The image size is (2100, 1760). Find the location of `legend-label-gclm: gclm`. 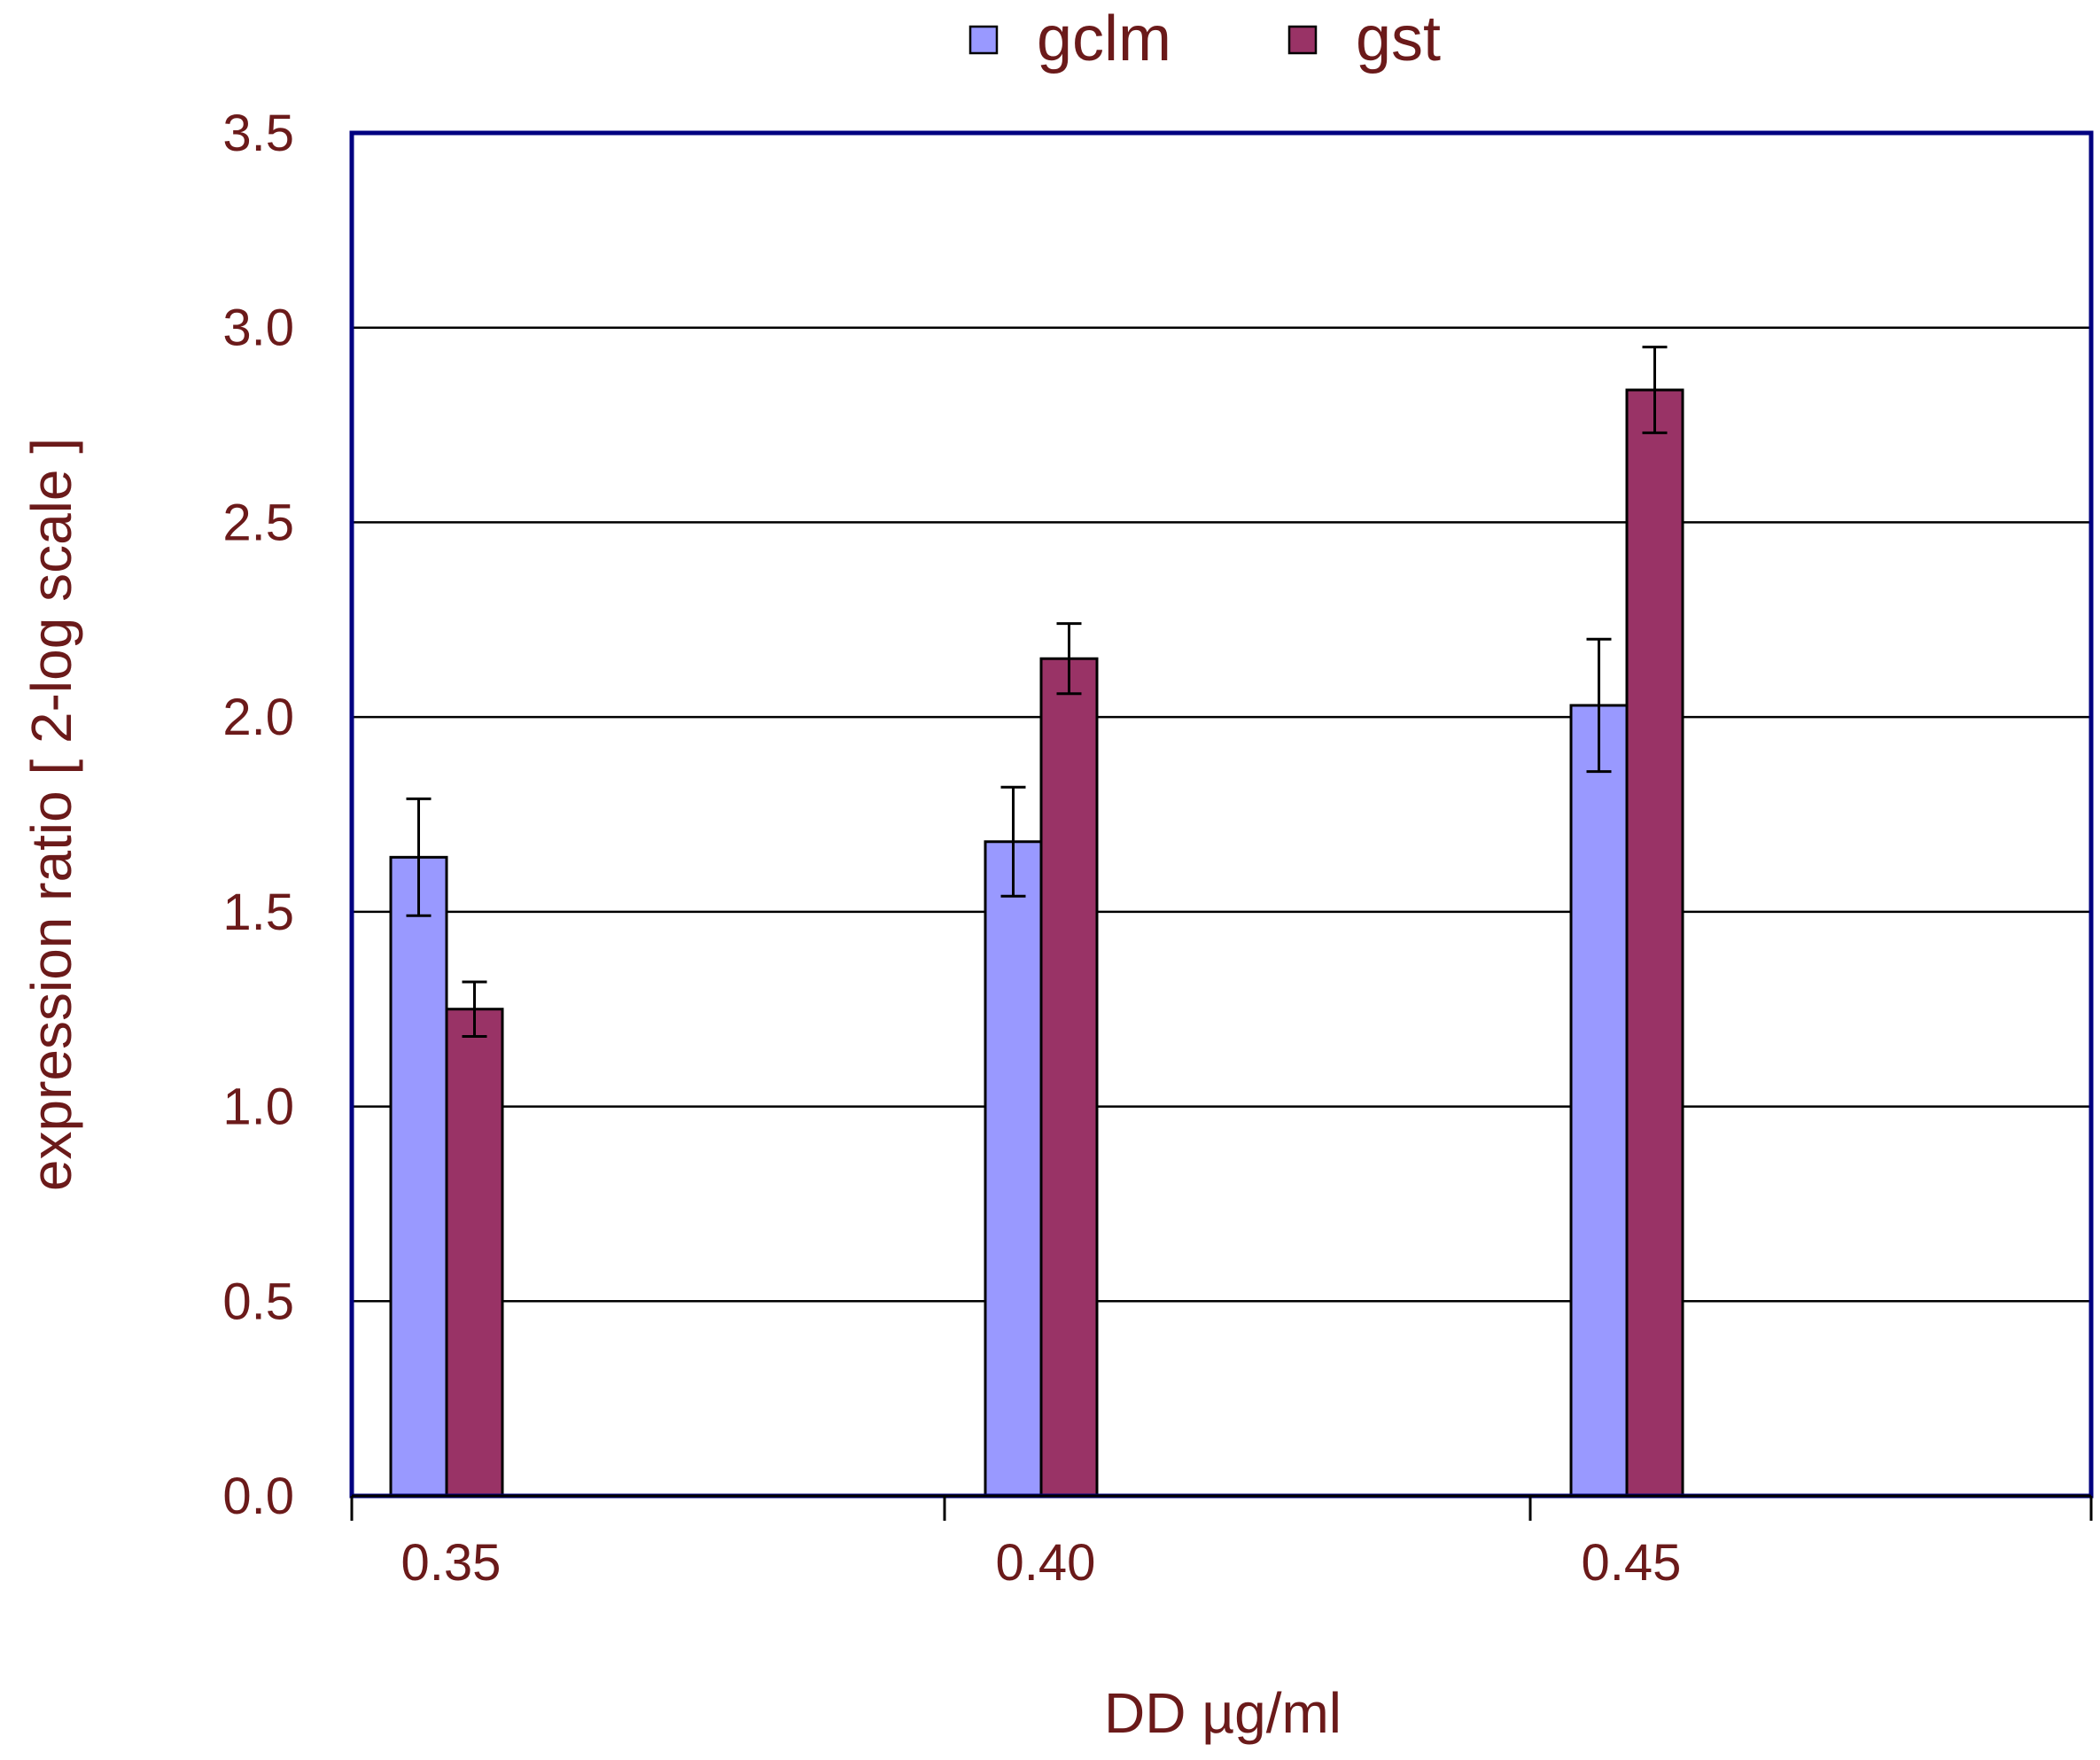

legend-label-gclm: gclm is located at coordinates (1104, 39).